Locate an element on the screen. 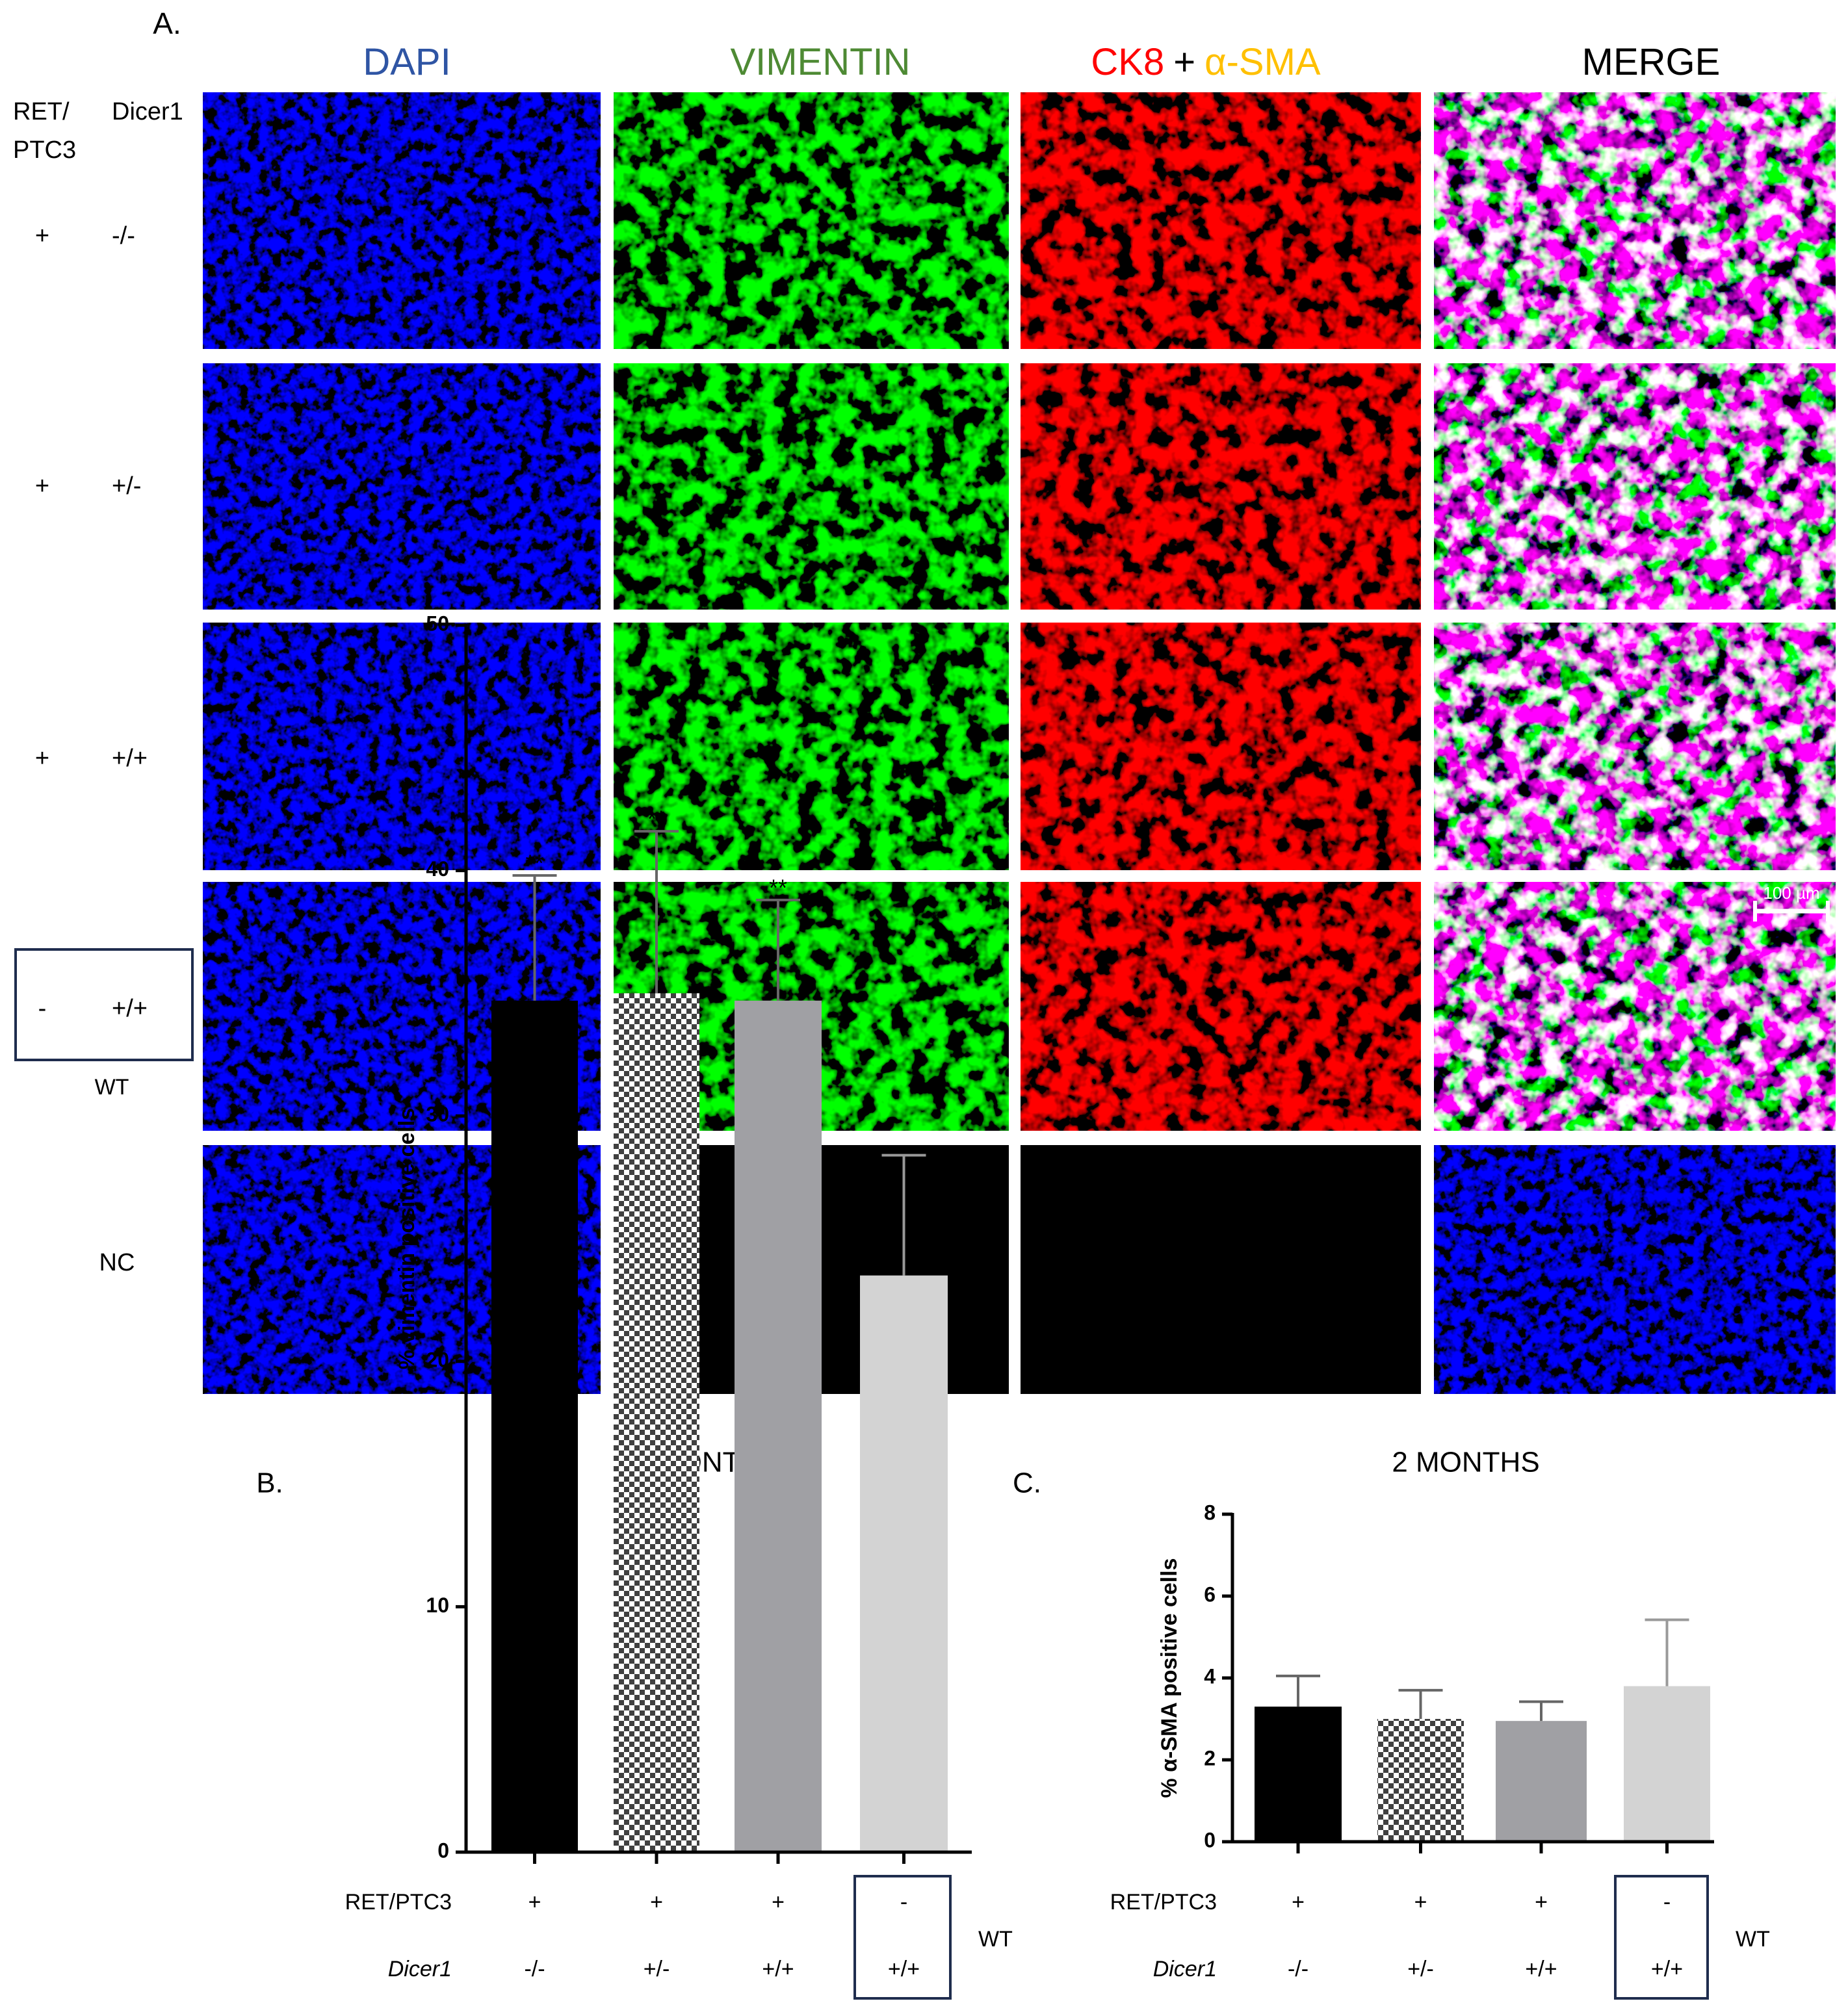 The width and height of the screenshot is (1848, 2012). y-tick-label: 2 is located at coordinates (1210, 1758).